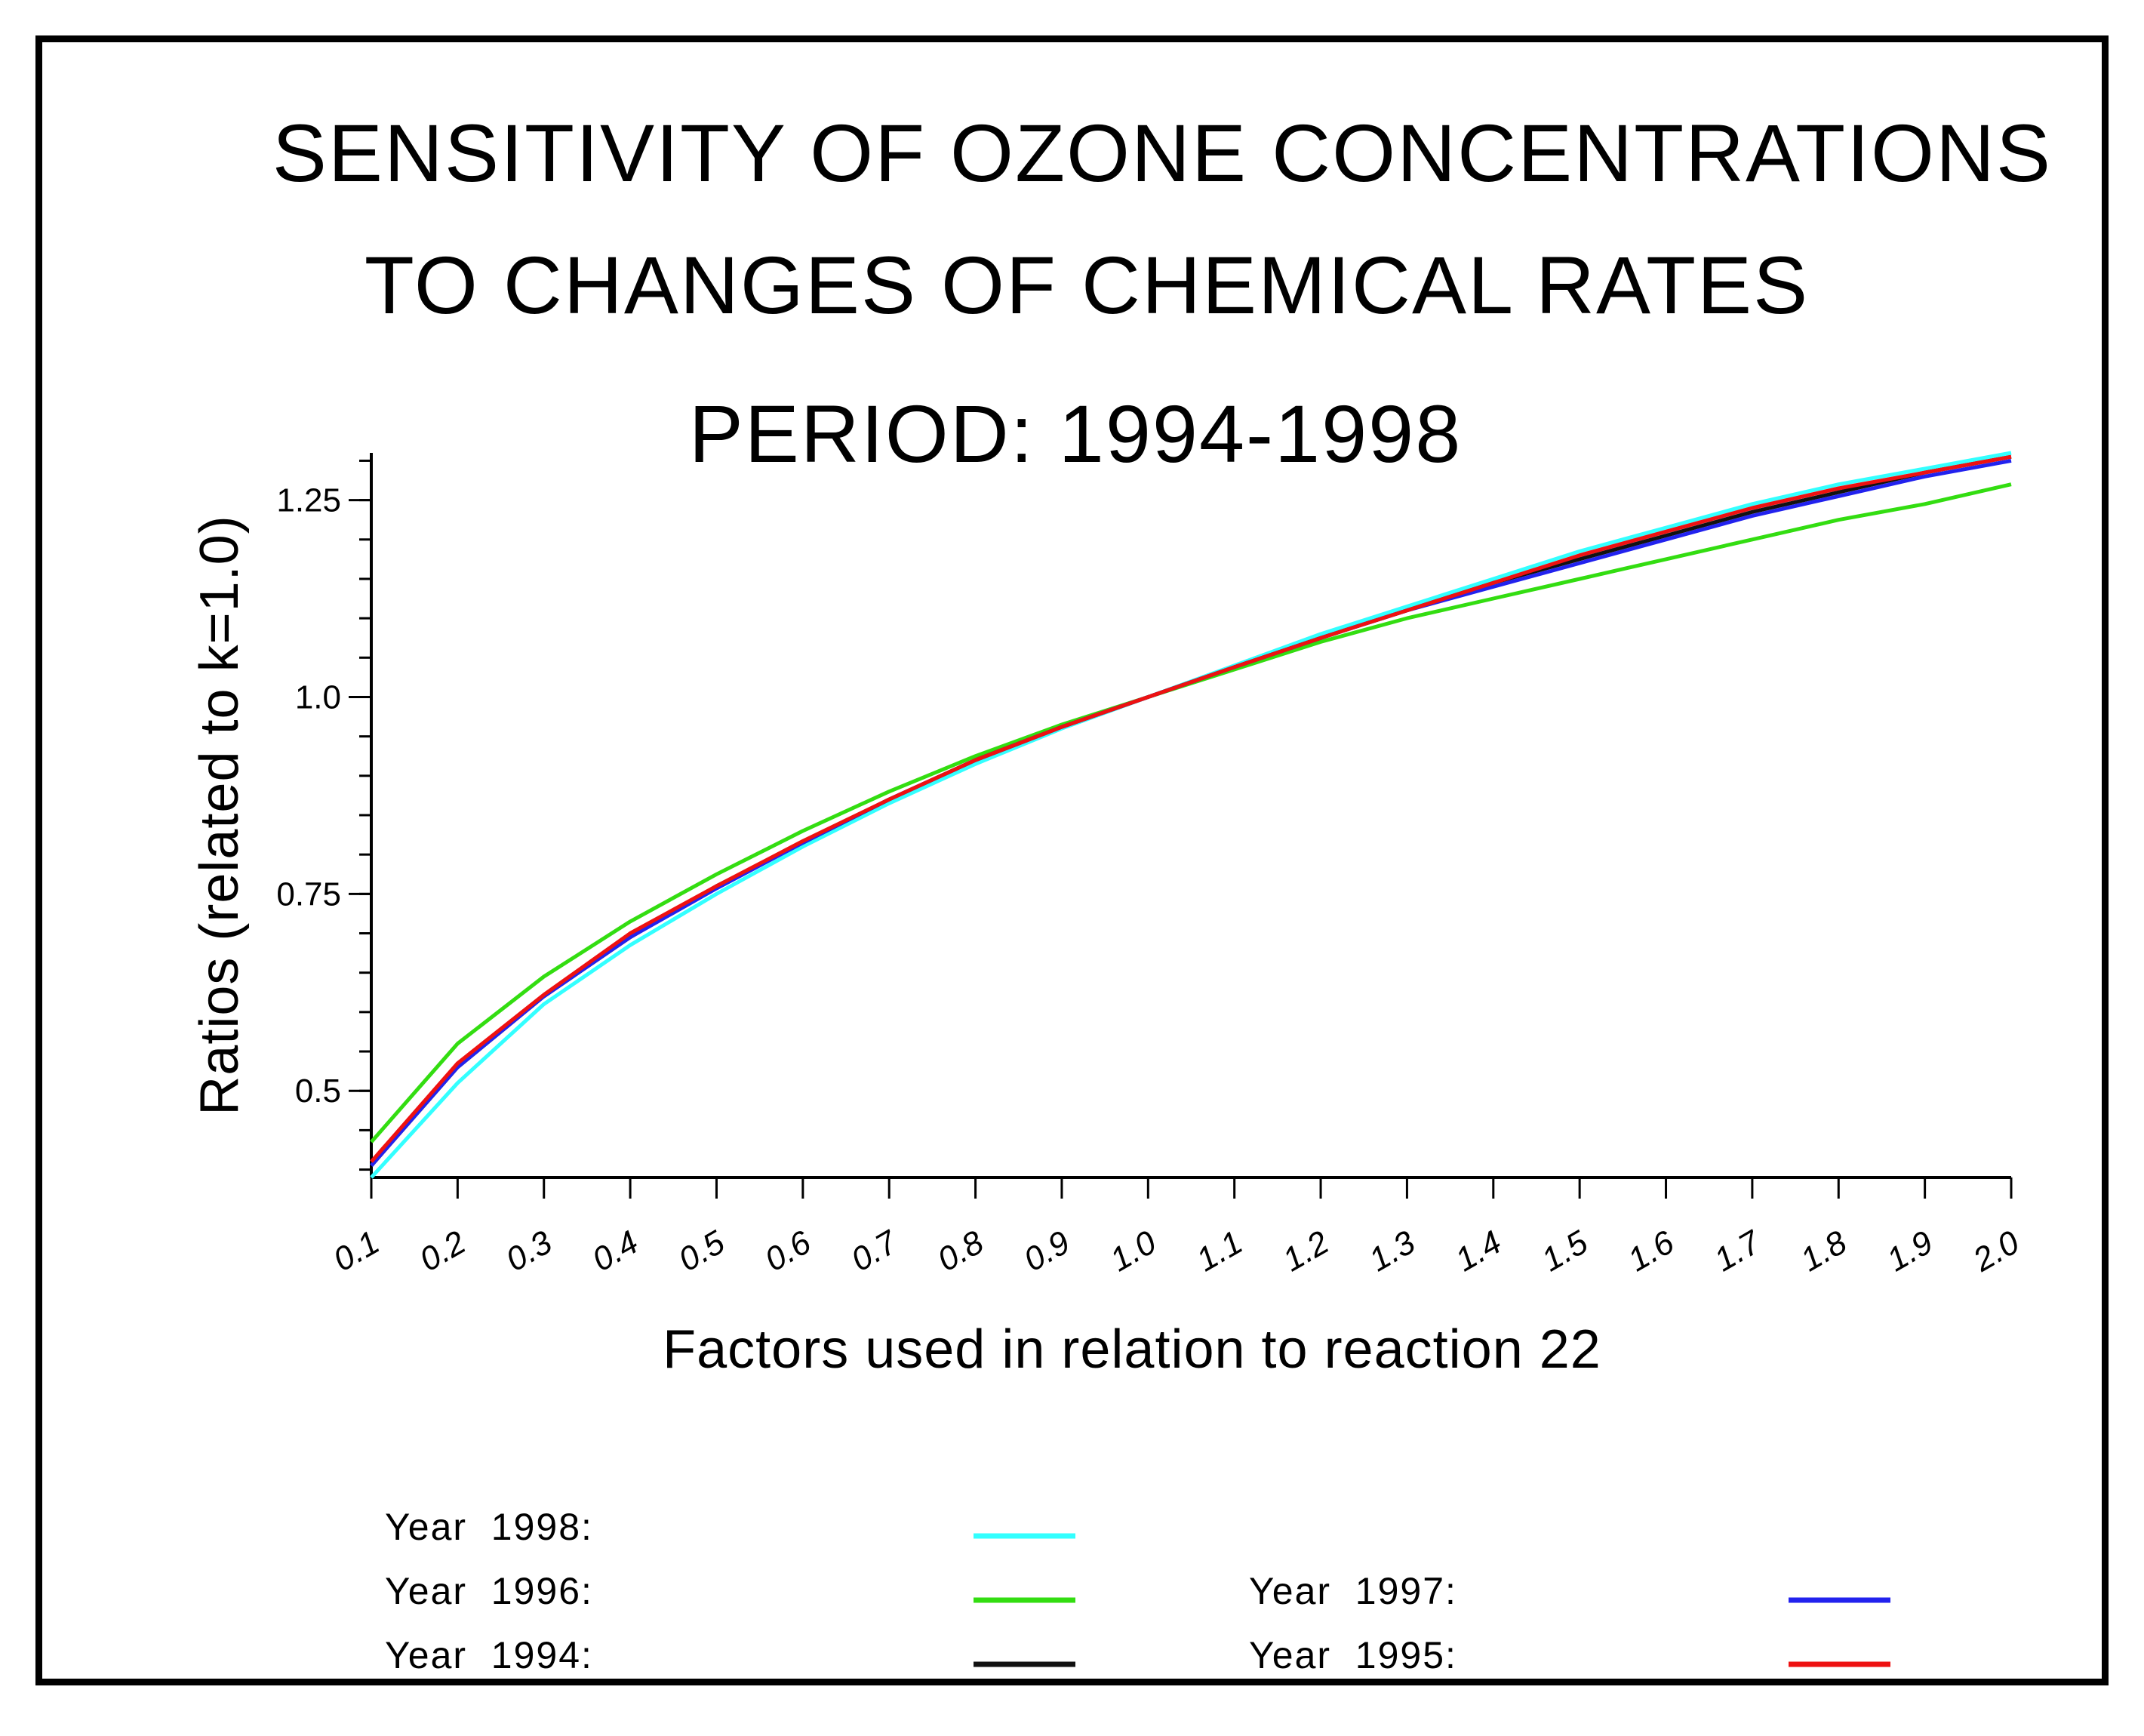 The width and height of the screenshot is (2144, 1736). What do you see at coordinates (1737, 1251) in the screenshot?
I see `x-tick-label: 1.7` at bounding box center [1737, 1251].